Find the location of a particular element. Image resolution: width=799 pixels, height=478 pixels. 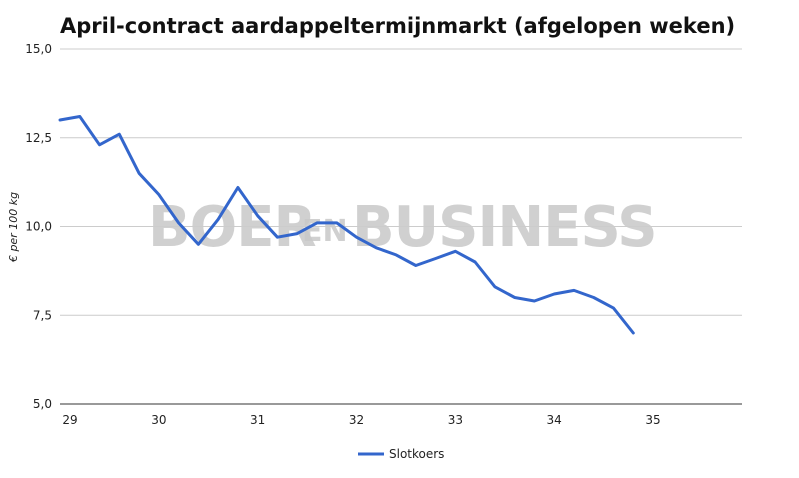

y-tick-label: 15,0 is located at coordinates (38, 49).